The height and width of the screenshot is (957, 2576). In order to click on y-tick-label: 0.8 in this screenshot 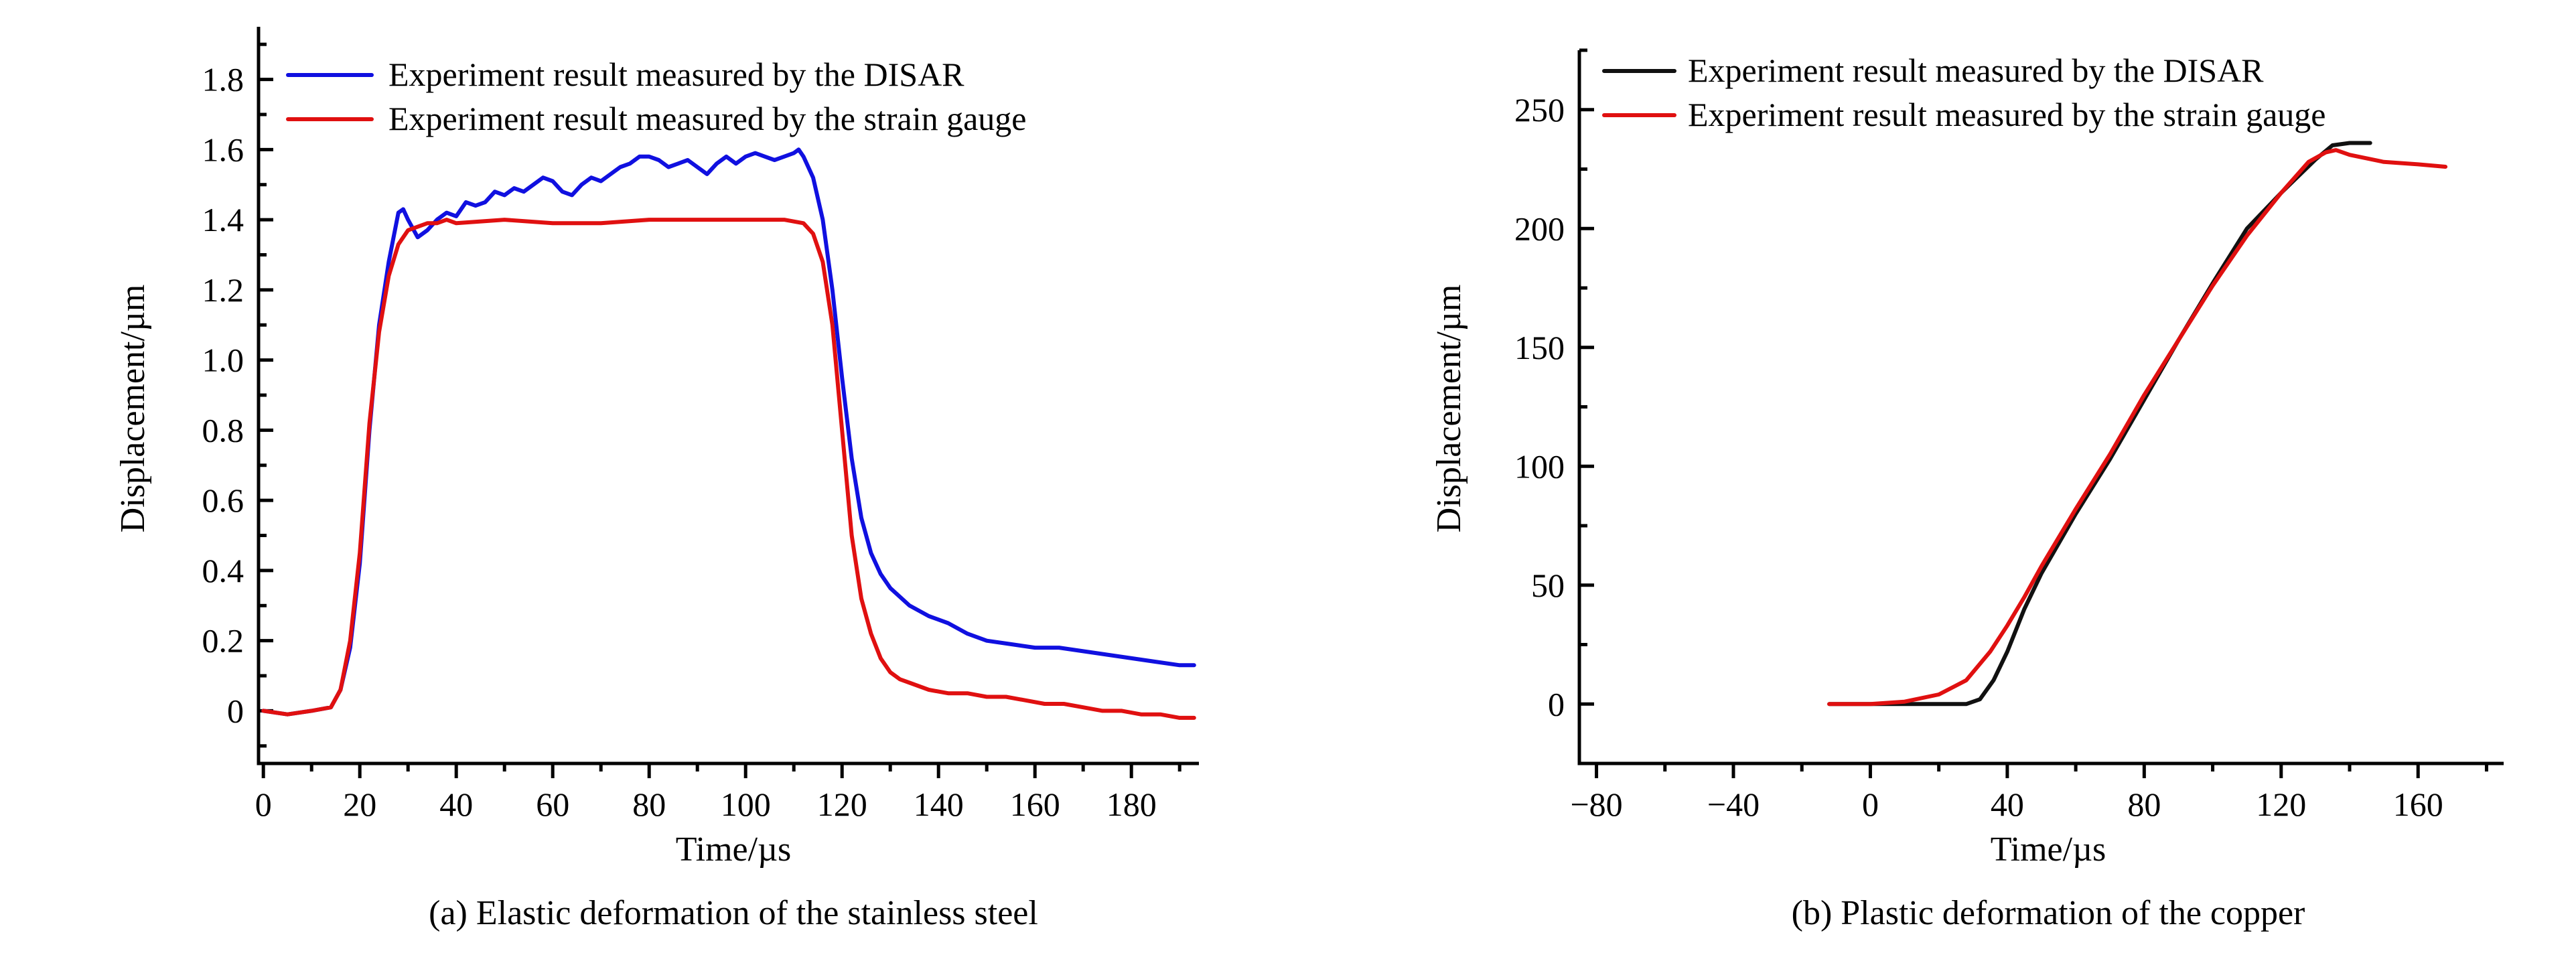, I will do `click(223, 430)`.